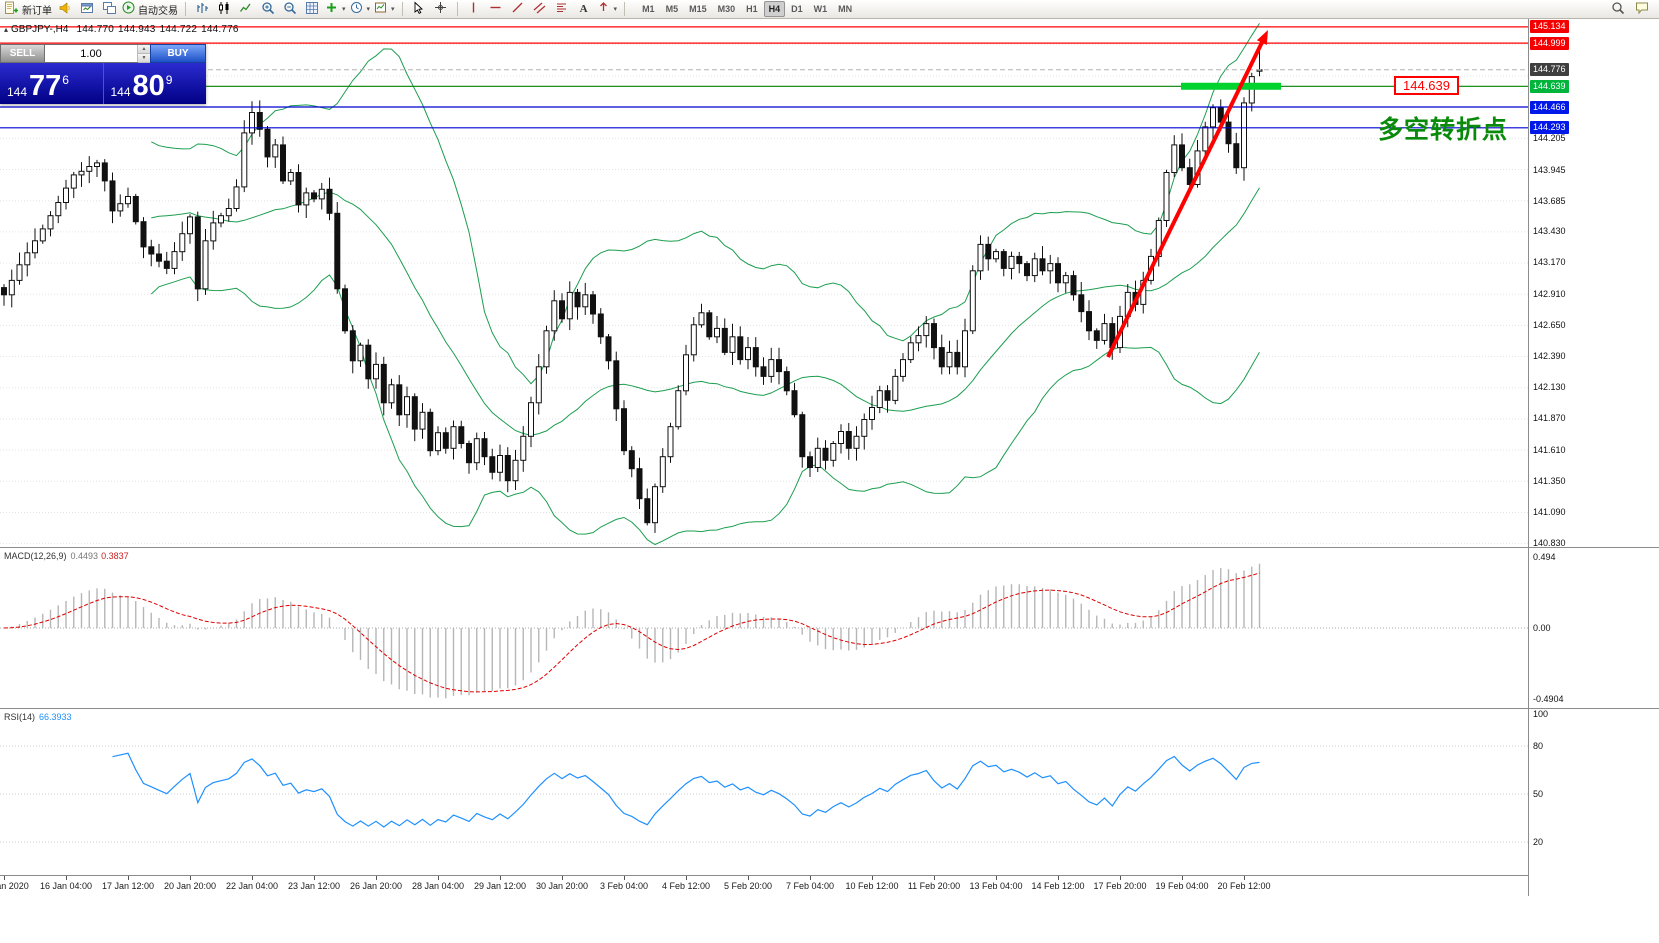 This screenshot has width=1659, height=943. I want to click on high-value: 144.943, so click(137, 29).